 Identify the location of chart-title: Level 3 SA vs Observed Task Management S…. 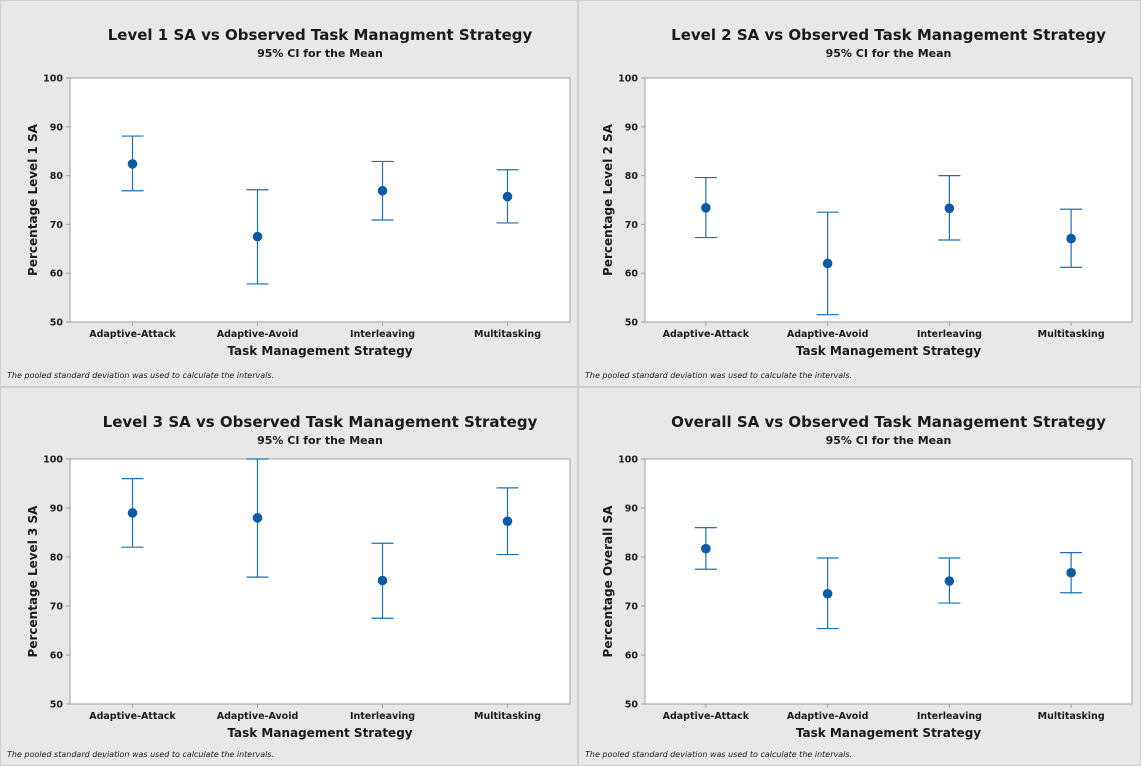
(320, 422).